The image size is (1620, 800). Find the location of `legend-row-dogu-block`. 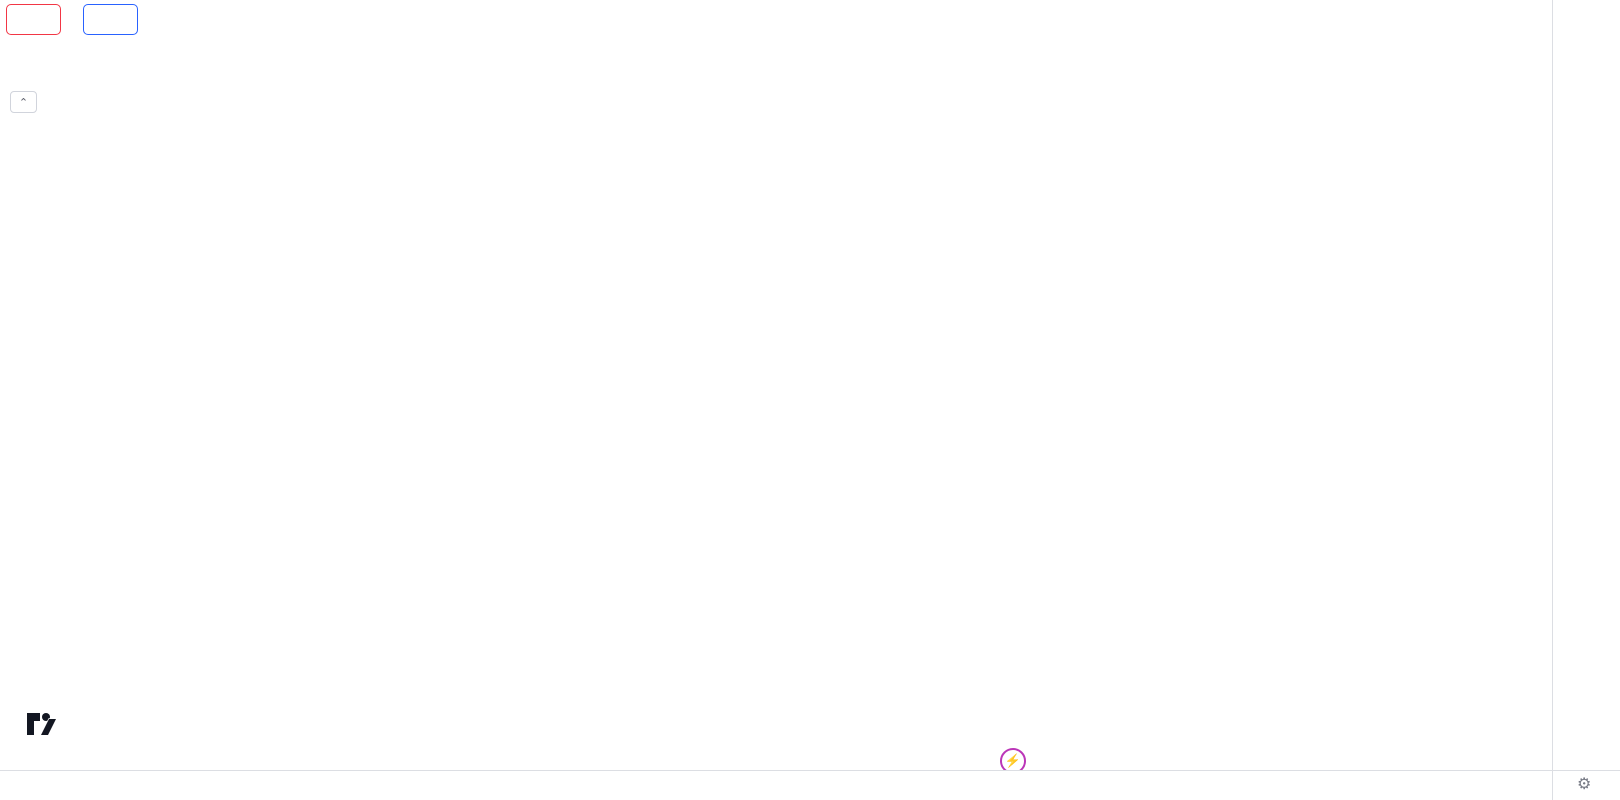

legend-row-dogu-block is located at coordinates (11, 72).